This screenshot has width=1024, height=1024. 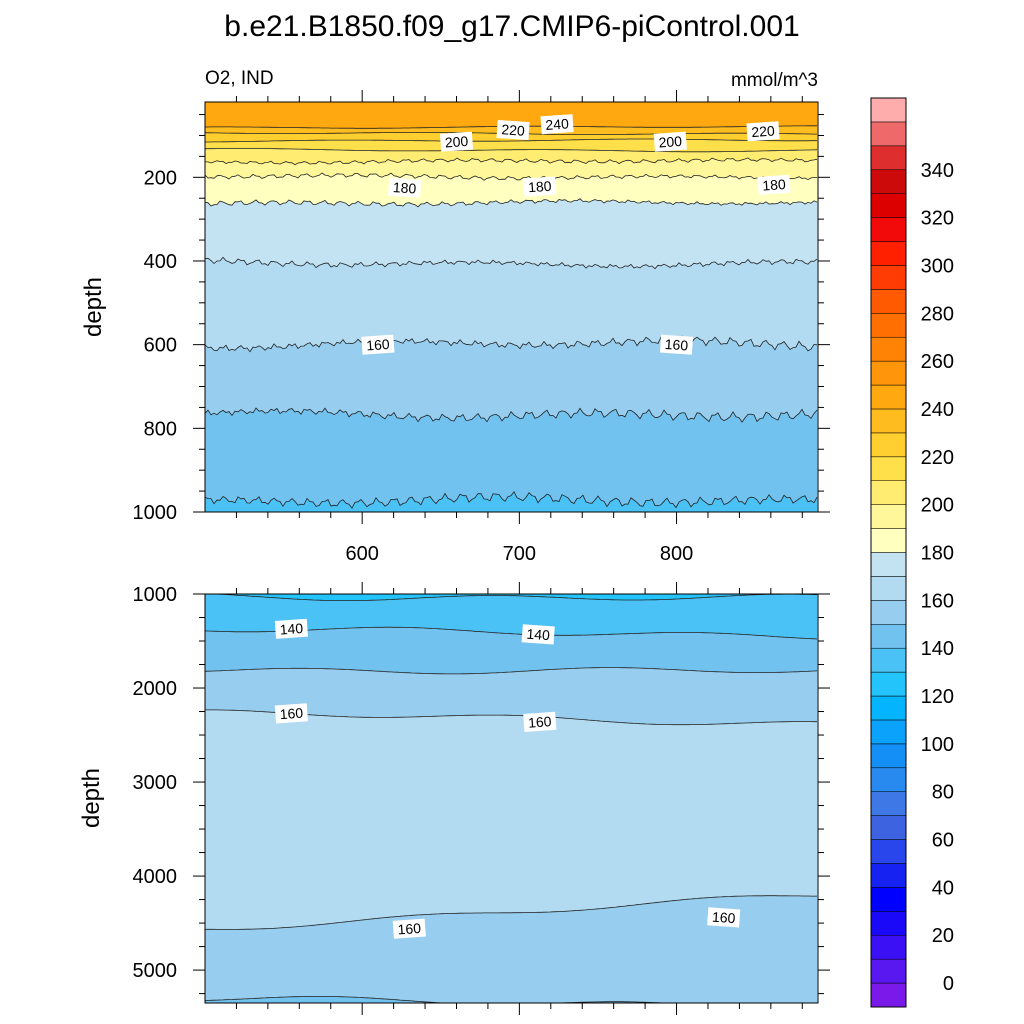 What do you see at coordinates (155, 971) in the screenshot?
I see `y-tick-label: 5000` at bounding box center [155, 971].